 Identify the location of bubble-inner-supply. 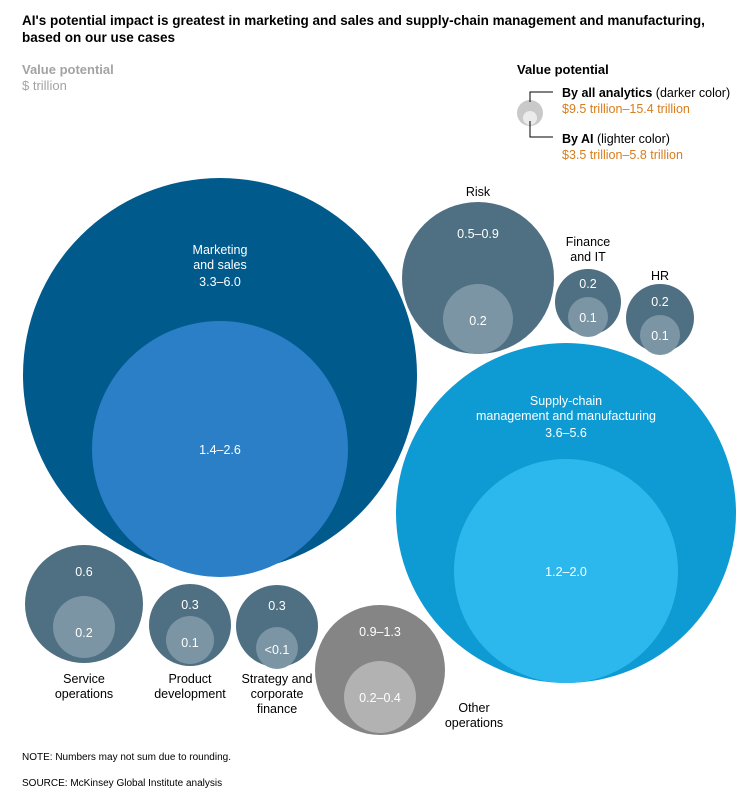
(566, 571).